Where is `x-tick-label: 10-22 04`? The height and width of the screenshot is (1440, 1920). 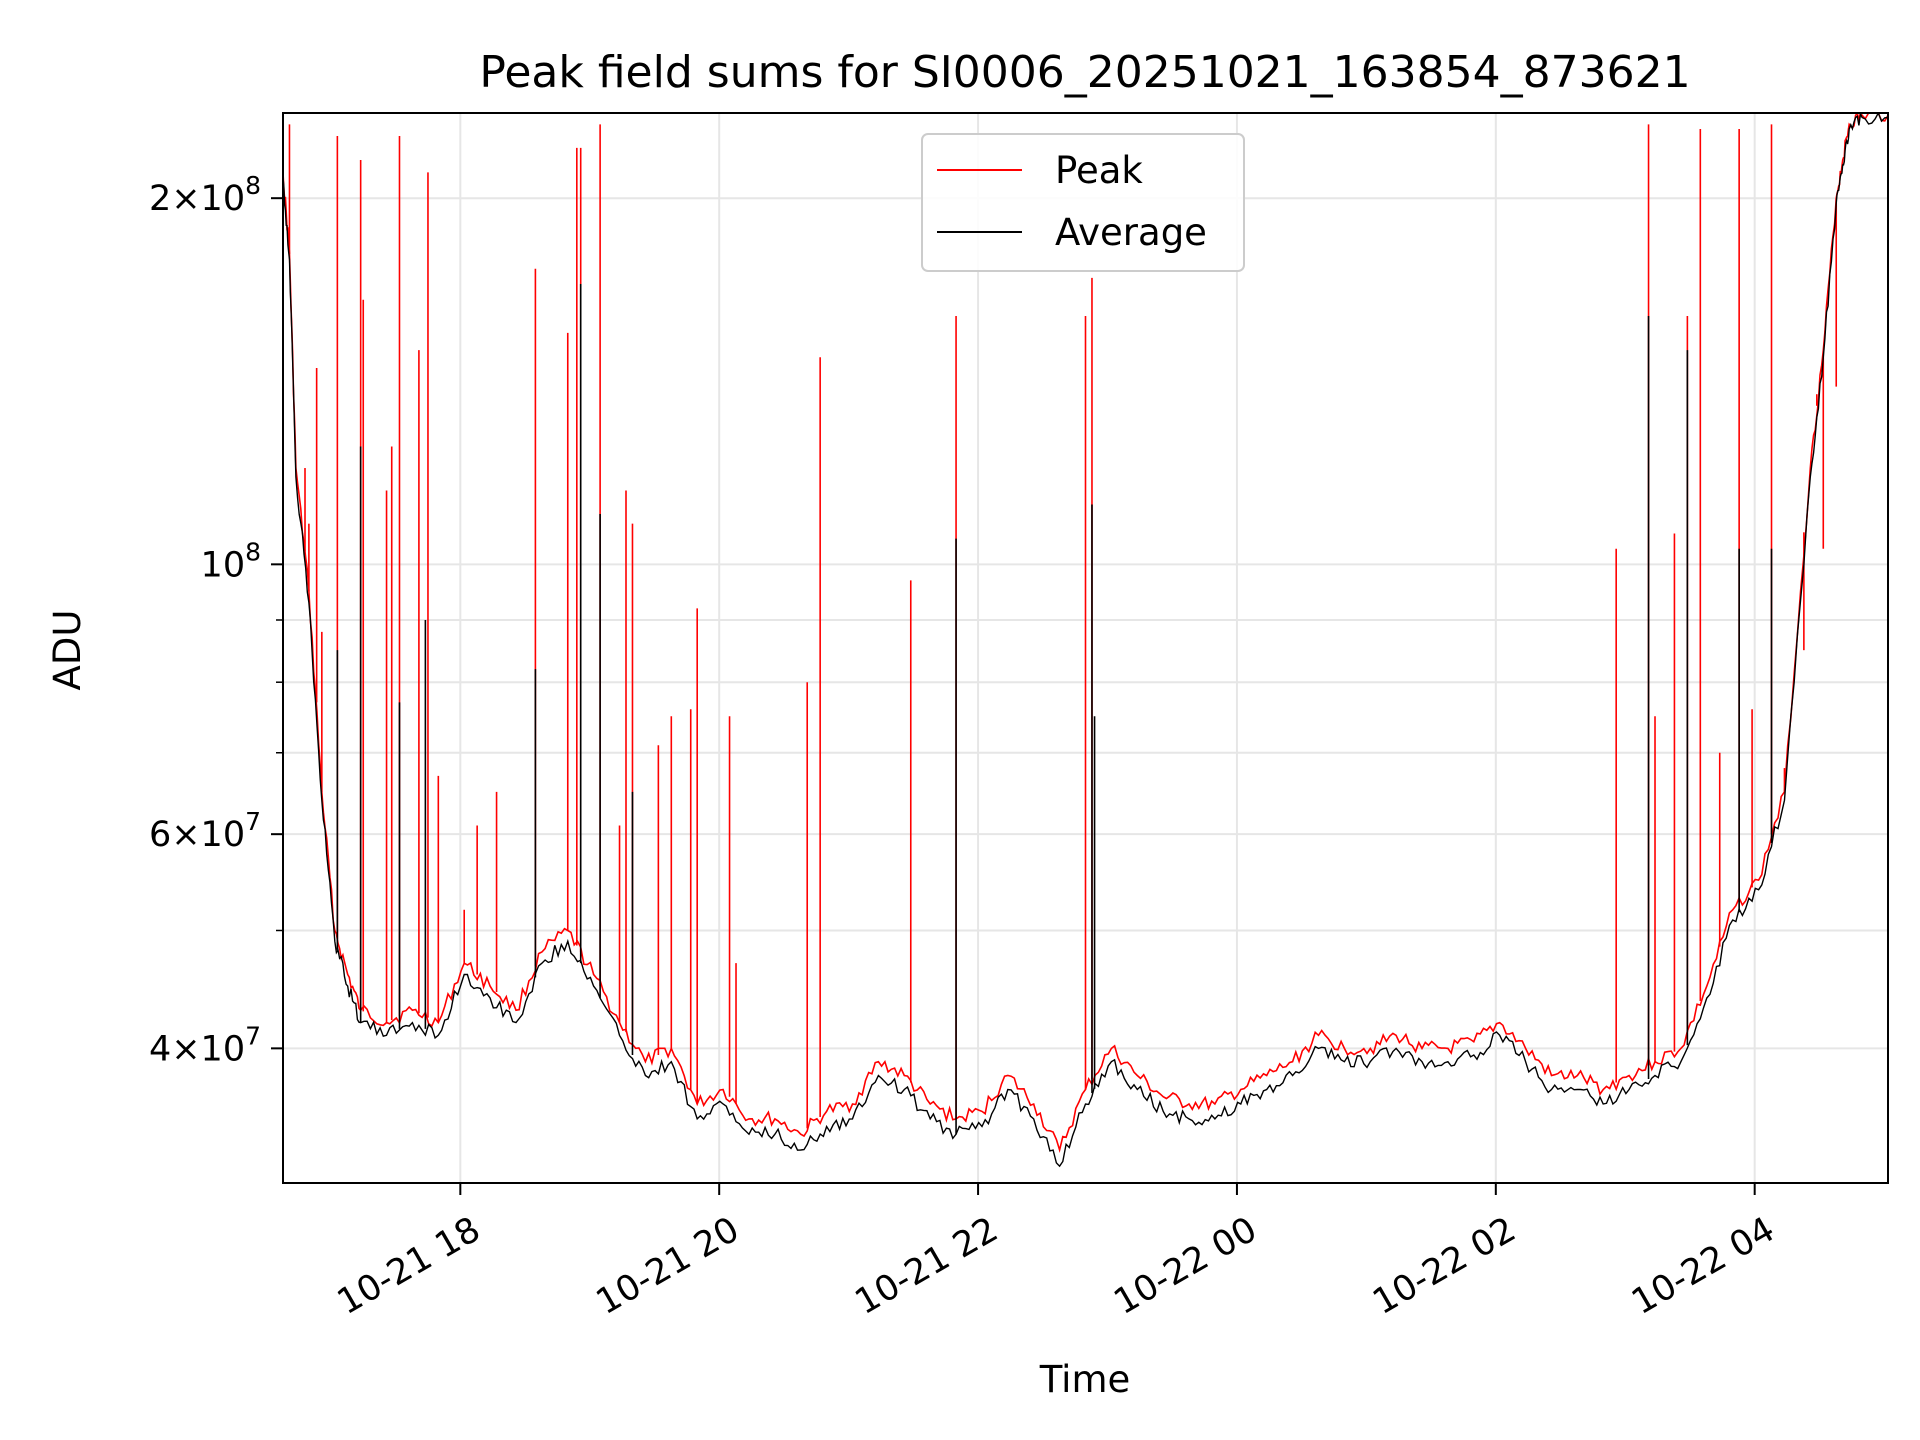
x-tick-label: 10-22 04 is located at coordinates (1703, 1266).